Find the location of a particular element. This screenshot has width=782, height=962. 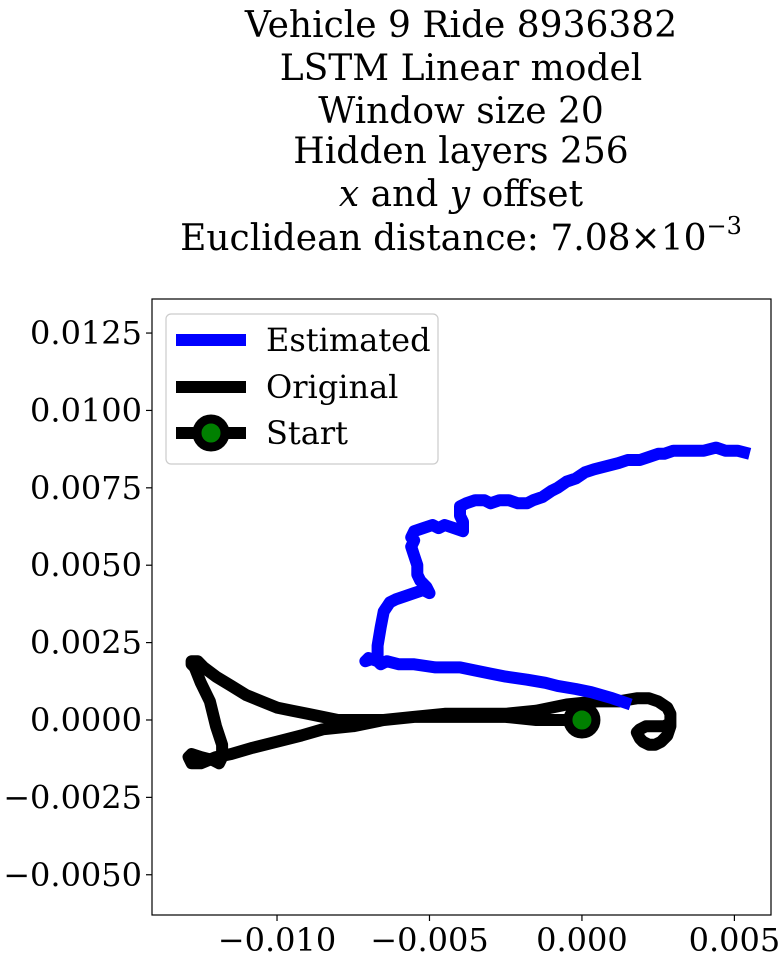

title-var-y: y is located at coordinates (459, 194).